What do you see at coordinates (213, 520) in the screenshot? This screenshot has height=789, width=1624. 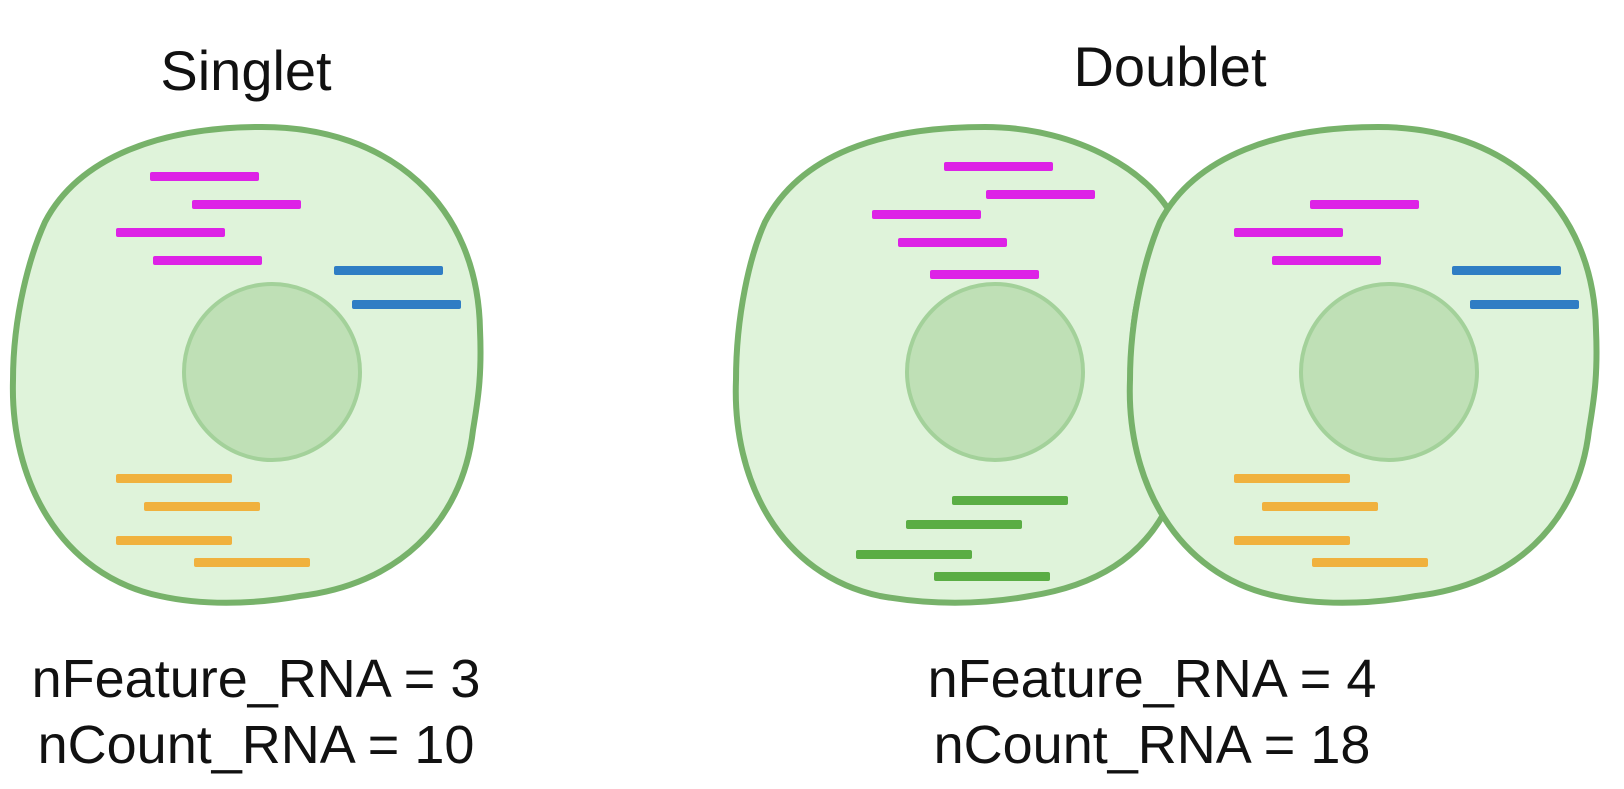 I see `singlet-orange-transcripts` at bounding box center [213, 520].